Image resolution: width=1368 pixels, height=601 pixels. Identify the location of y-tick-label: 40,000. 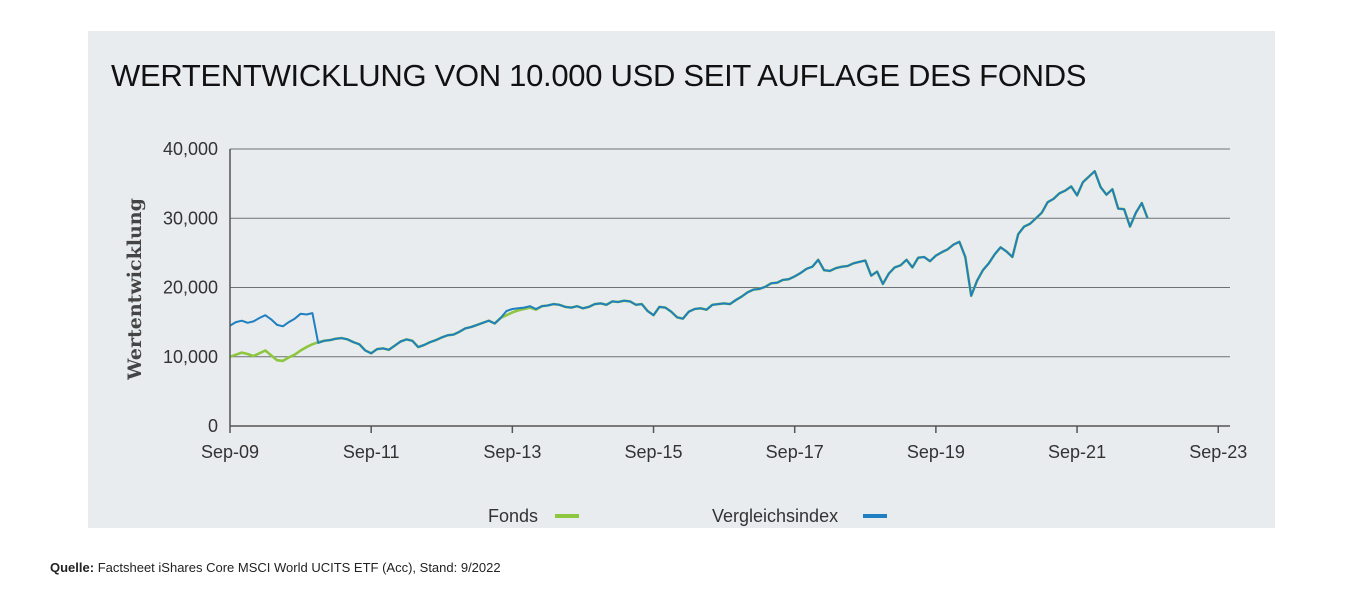
(190, 149).